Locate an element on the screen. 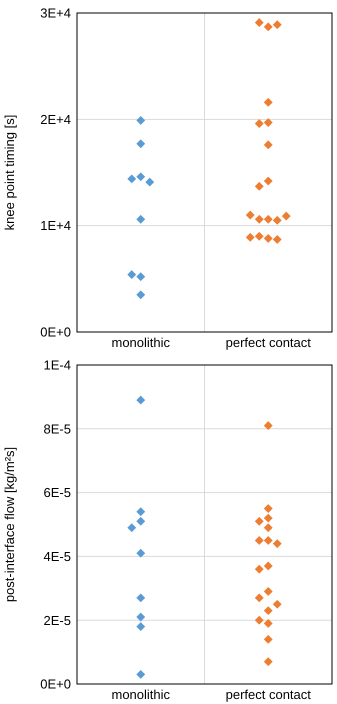 Image resolution: width=337 pixels, height=704 pixels. y-axis-title: knee point timing [s] is located at coordinates (9, 172).